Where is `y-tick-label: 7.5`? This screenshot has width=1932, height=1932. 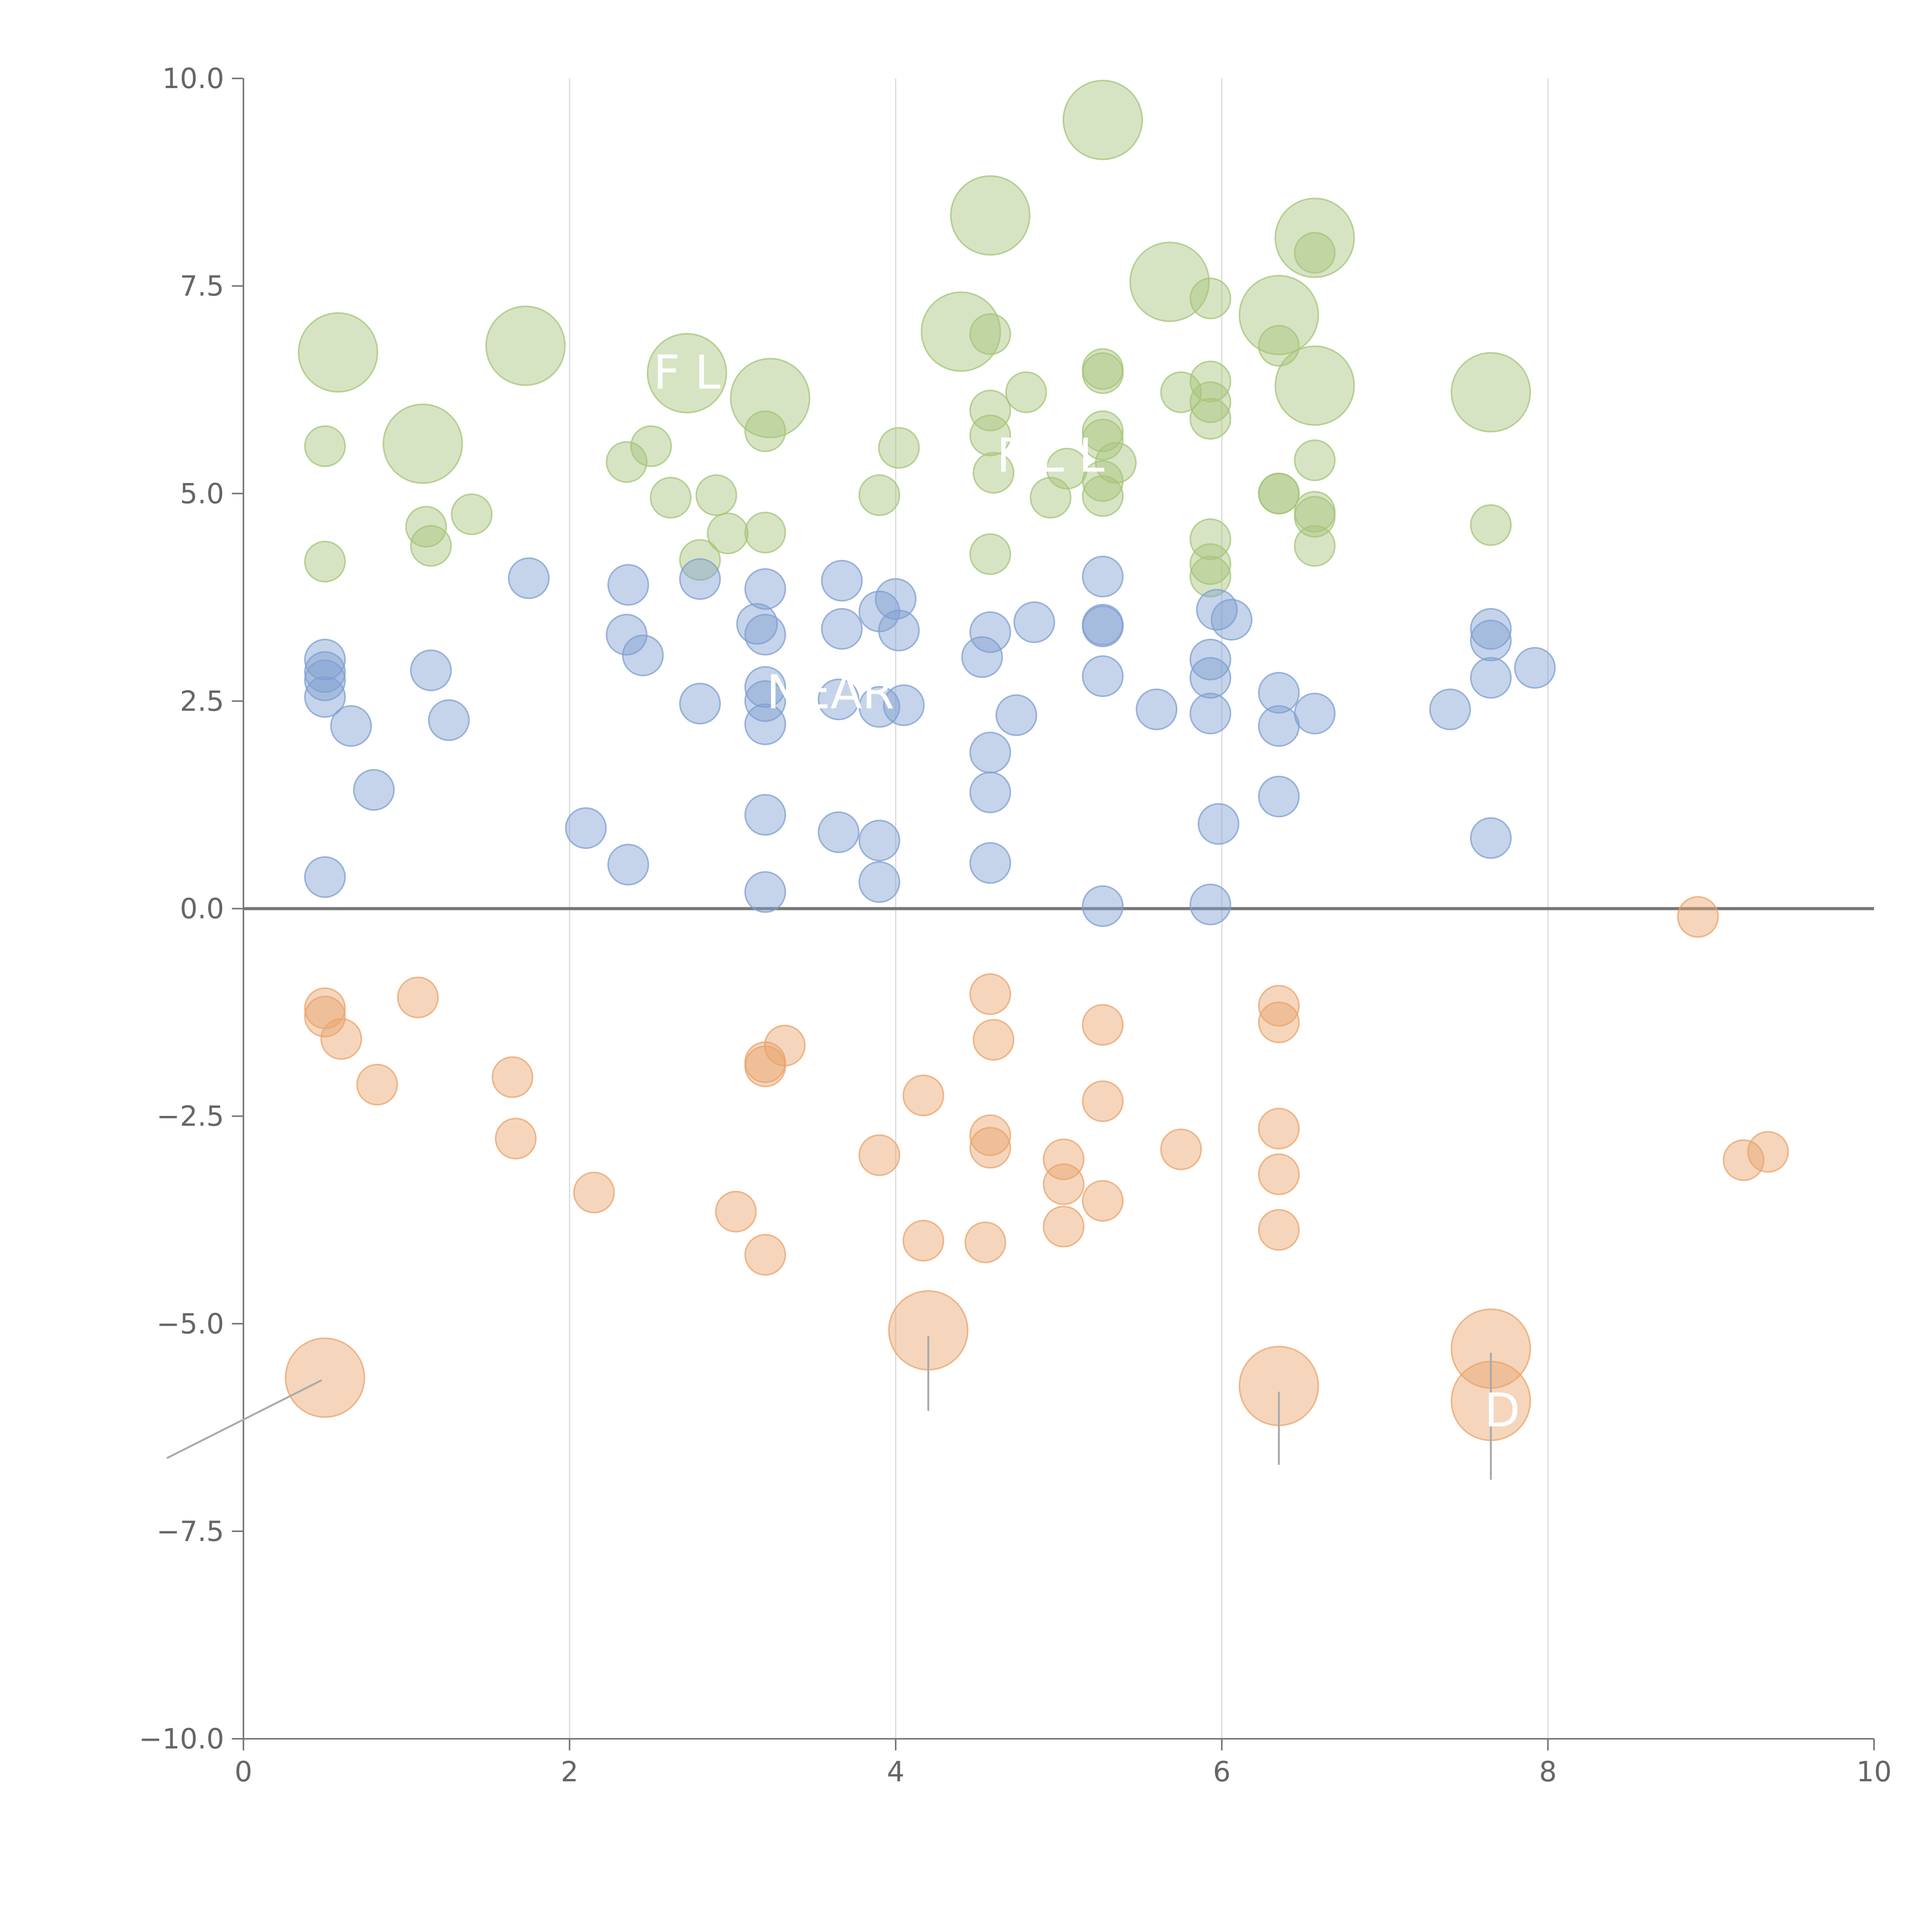
y-tick-label: 7.5 is located at coordinates (202, 286).